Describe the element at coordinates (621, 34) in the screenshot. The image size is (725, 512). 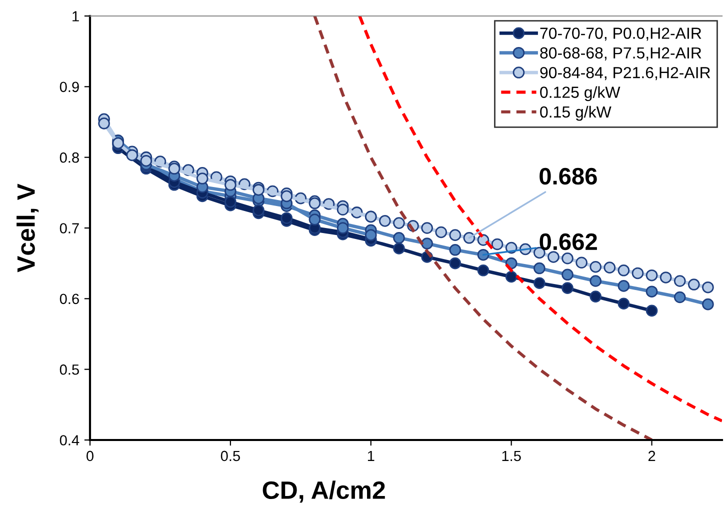
I see `legend-label: 70-70-70, P0.0,H2-AIR` at that location.